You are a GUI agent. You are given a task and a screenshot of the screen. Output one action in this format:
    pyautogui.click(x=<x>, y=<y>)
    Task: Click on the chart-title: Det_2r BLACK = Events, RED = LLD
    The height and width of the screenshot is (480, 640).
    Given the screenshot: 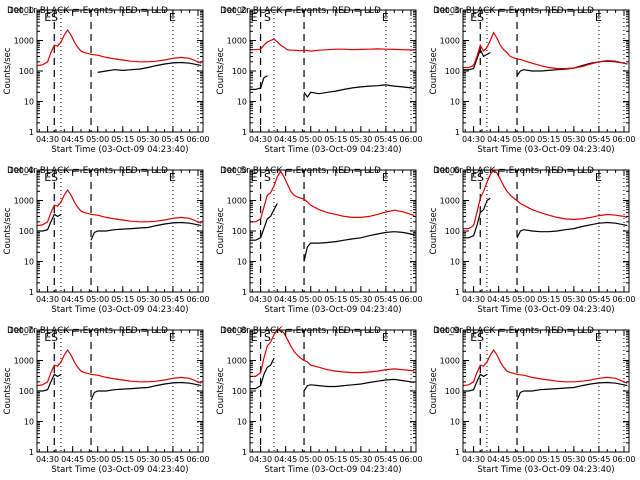 What is the action you would take?
    pyautogui.click(x=300, y=11)
    